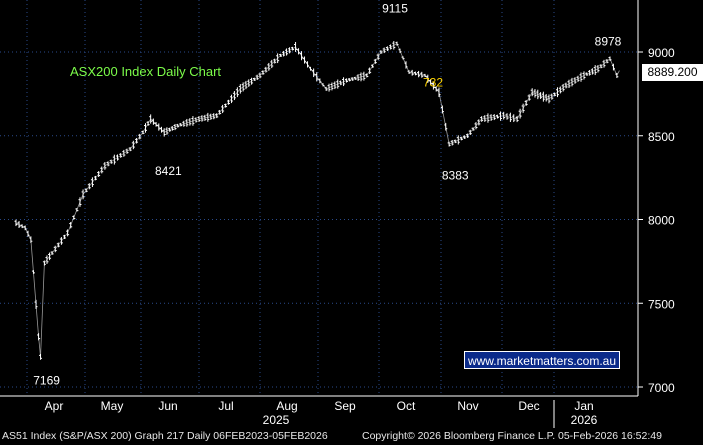  What do you see at coordinates (661, 137) in the screenshot?
I see `y-tick-label: 8500` at bounding box center [661, 137].